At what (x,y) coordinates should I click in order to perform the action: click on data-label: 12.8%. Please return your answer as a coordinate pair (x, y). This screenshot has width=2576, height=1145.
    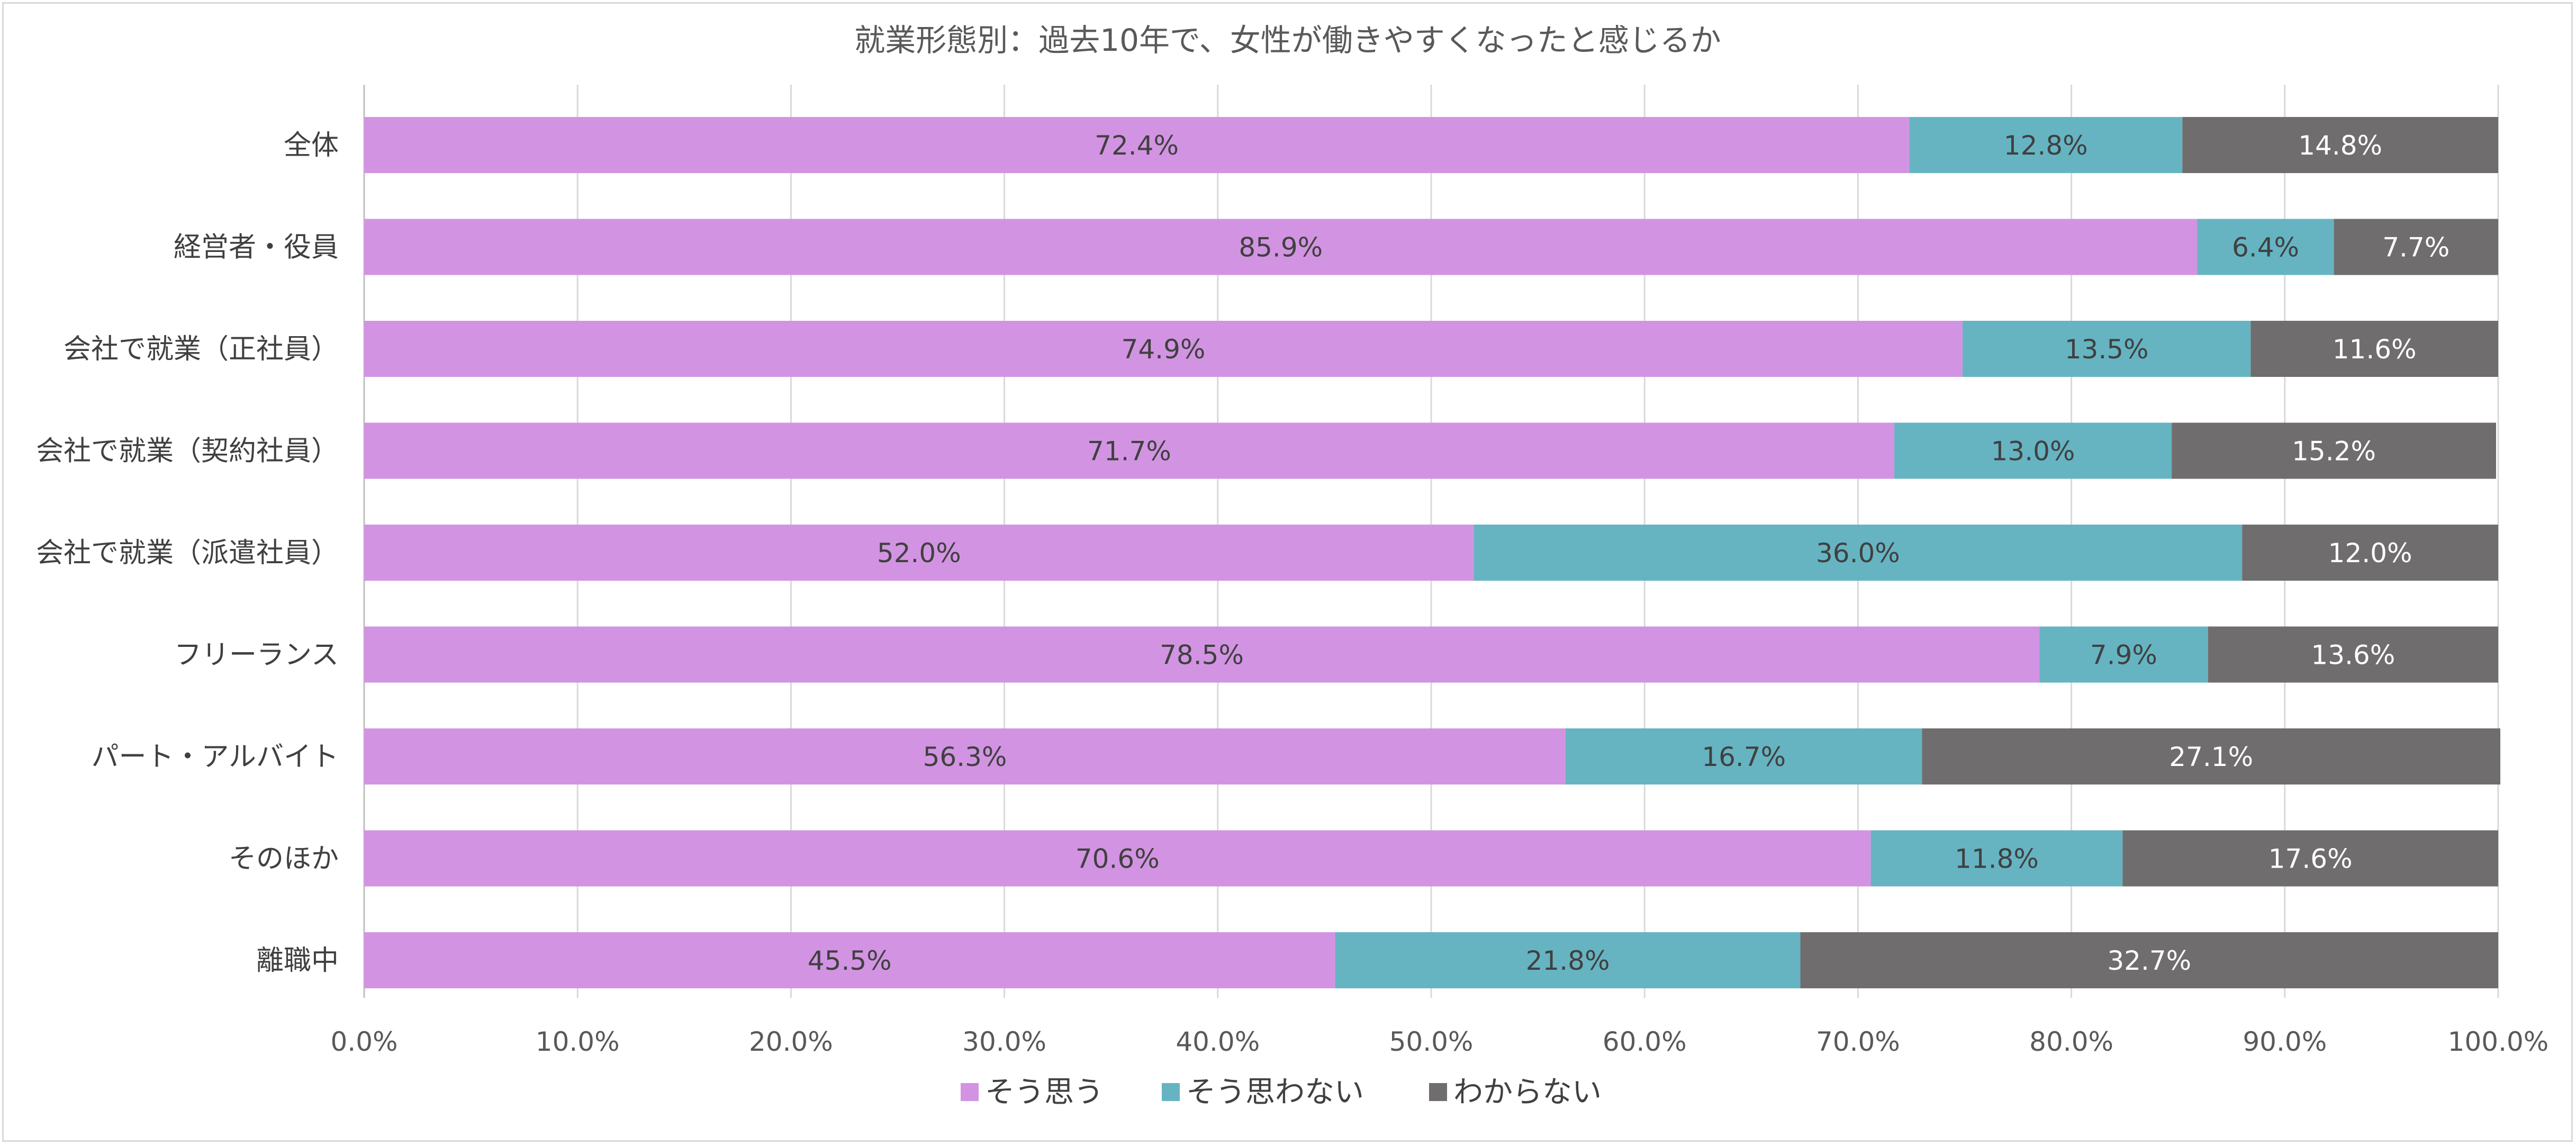
    Looking at the image, I should click on (2046, 145).